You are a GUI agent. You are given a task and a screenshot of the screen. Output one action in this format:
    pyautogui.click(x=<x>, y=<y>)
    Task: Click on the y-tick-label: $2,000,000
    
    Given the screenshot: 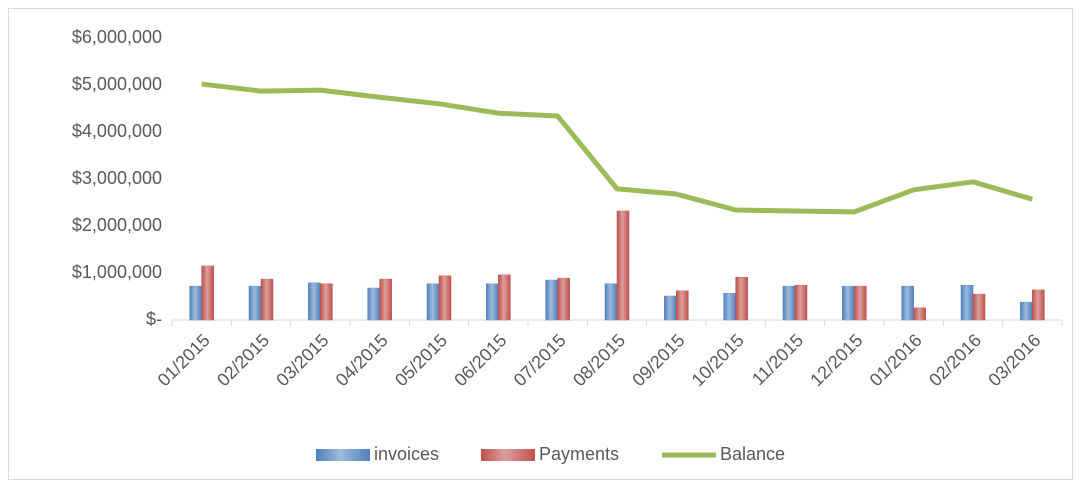 What is the action you would take?
    pyautogui.click(x=117, y=225)
    